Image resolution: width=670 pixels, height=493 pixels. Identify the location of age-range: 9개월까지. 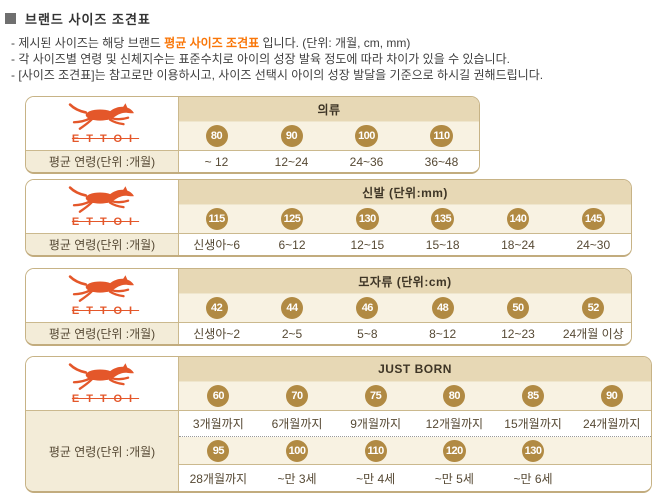
(376, 424).